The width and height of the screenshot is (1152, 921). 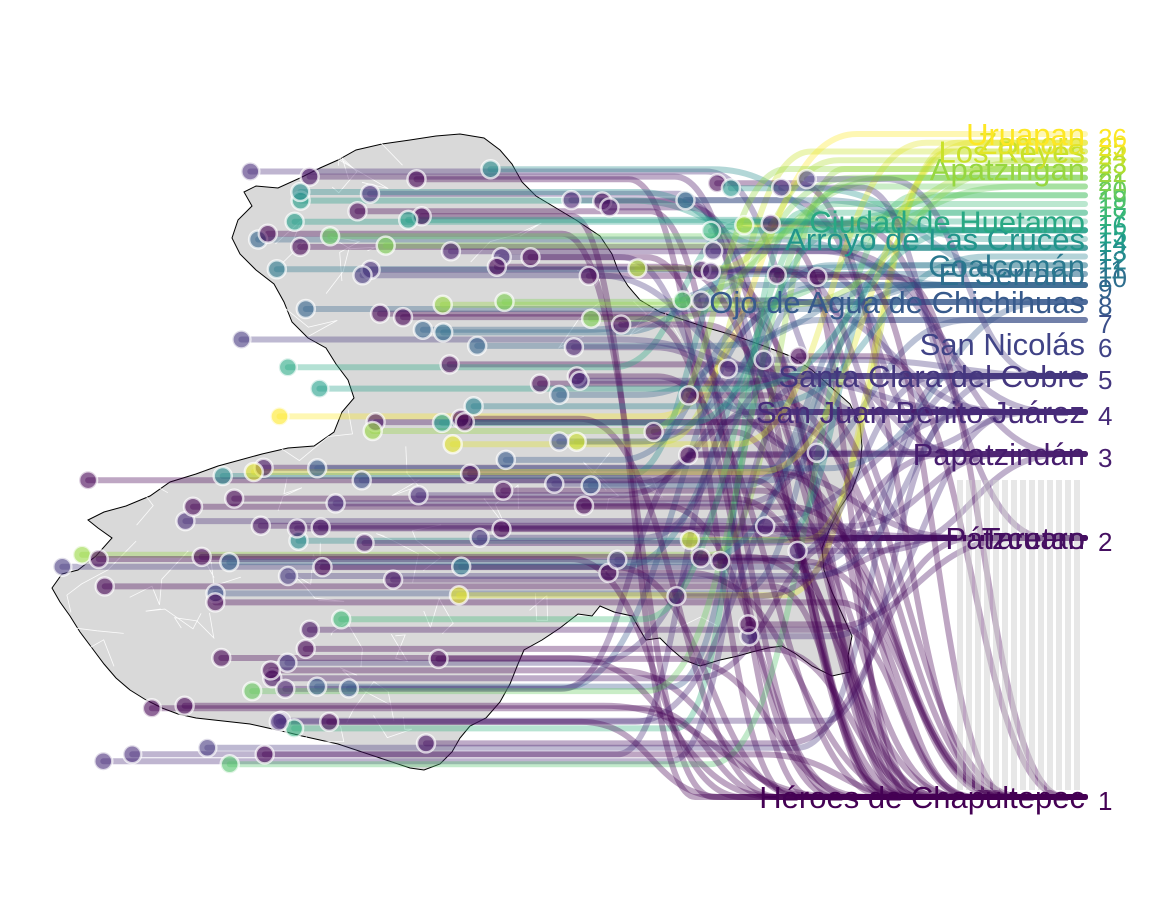 I want to click on rank-label: 10, so click(x=1112, y=278).